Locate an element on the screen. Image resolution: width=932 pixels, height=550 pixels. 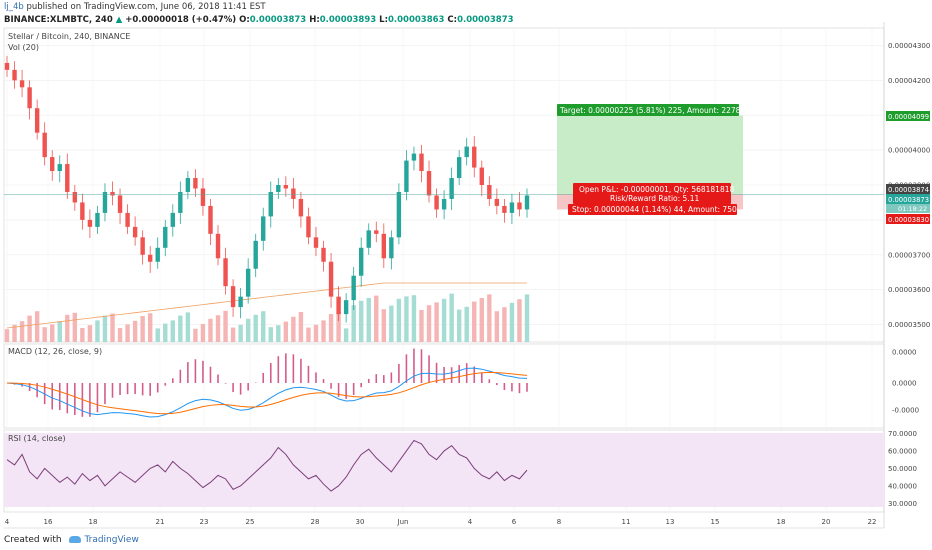
stop-box: Stop: 0.00000044 (1.14%) 44, Amount: 750 is located at coordinates (652, 209).